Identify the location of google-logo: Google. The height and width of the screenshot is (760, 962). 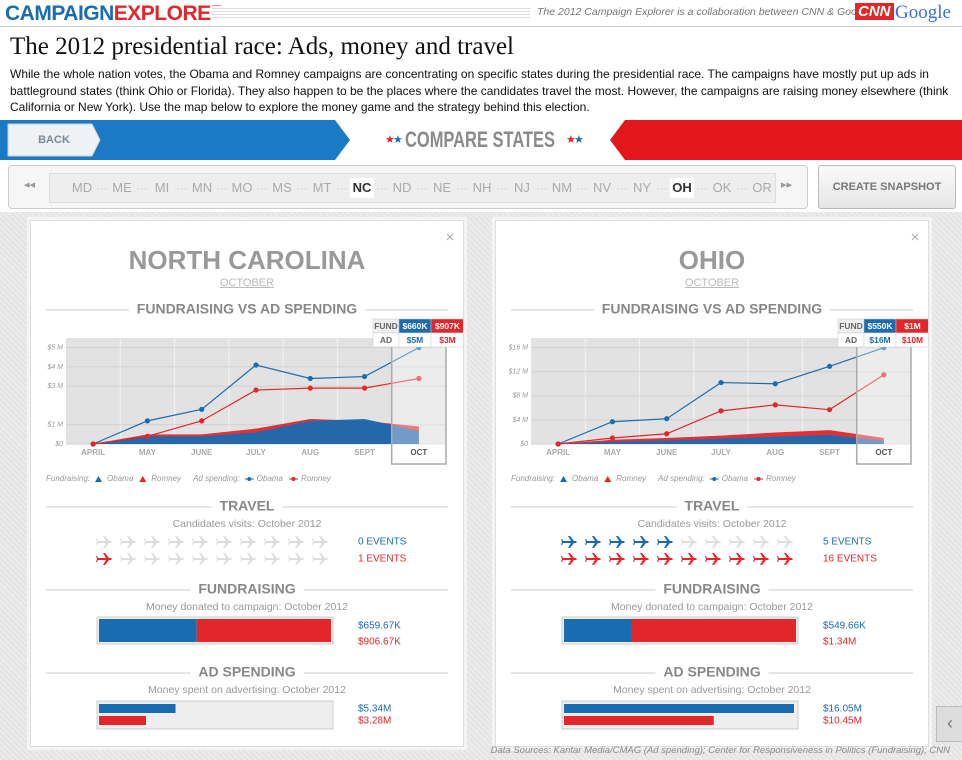
(923, 12).